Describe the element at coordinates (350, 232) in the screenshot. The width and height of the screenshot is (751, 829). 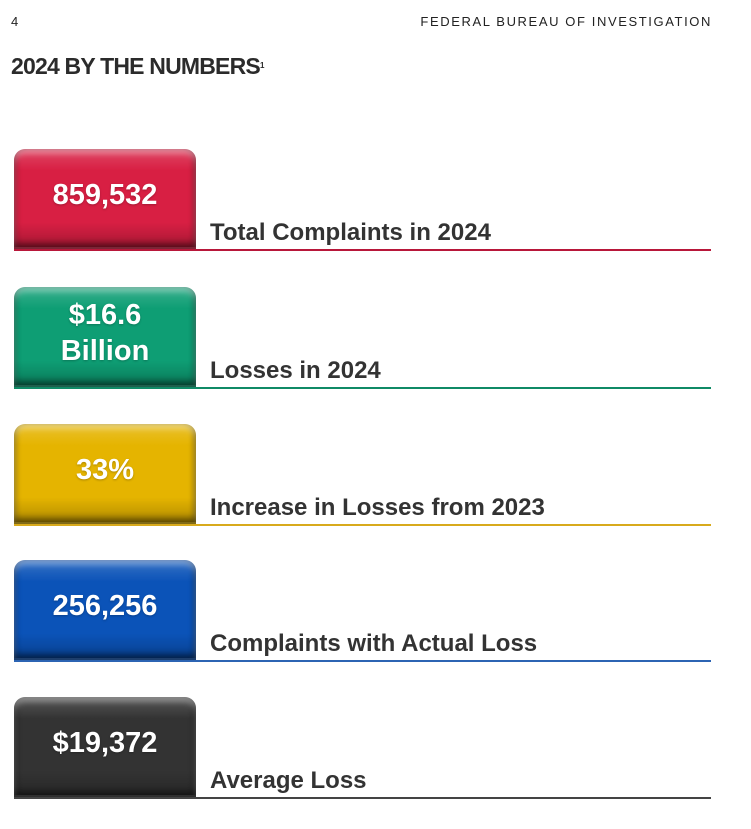
I see `stat-label: Total Complaints in 2024` at that location.